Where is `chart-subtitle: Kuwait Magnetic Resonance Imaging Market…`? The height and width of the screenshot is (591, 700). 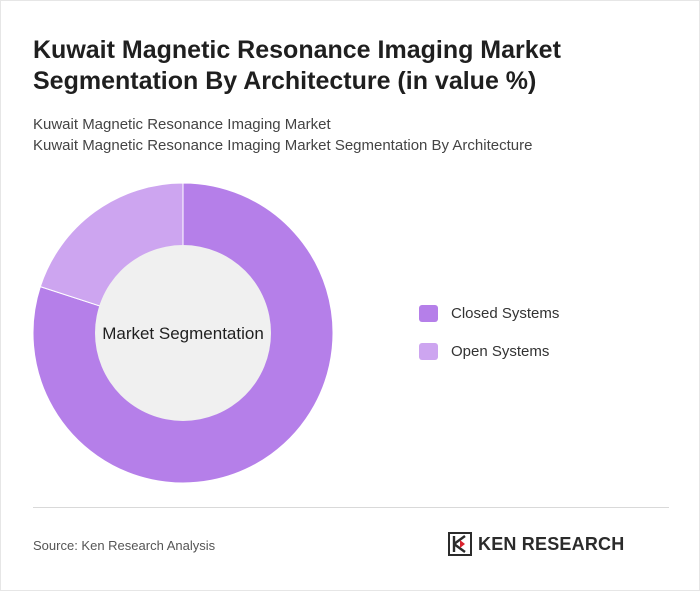
chart-subtitle: Kuwait Magnetic Resonance Imaging Market… is located at coordinates (353, 135).